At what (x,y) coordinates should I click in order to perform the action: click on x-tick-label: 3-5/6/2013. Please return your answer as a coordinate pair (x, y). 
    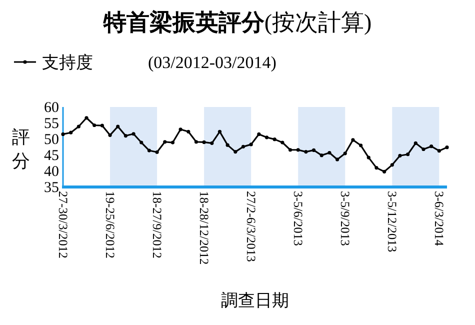
    Looking at the image, I should click on (298, 218).